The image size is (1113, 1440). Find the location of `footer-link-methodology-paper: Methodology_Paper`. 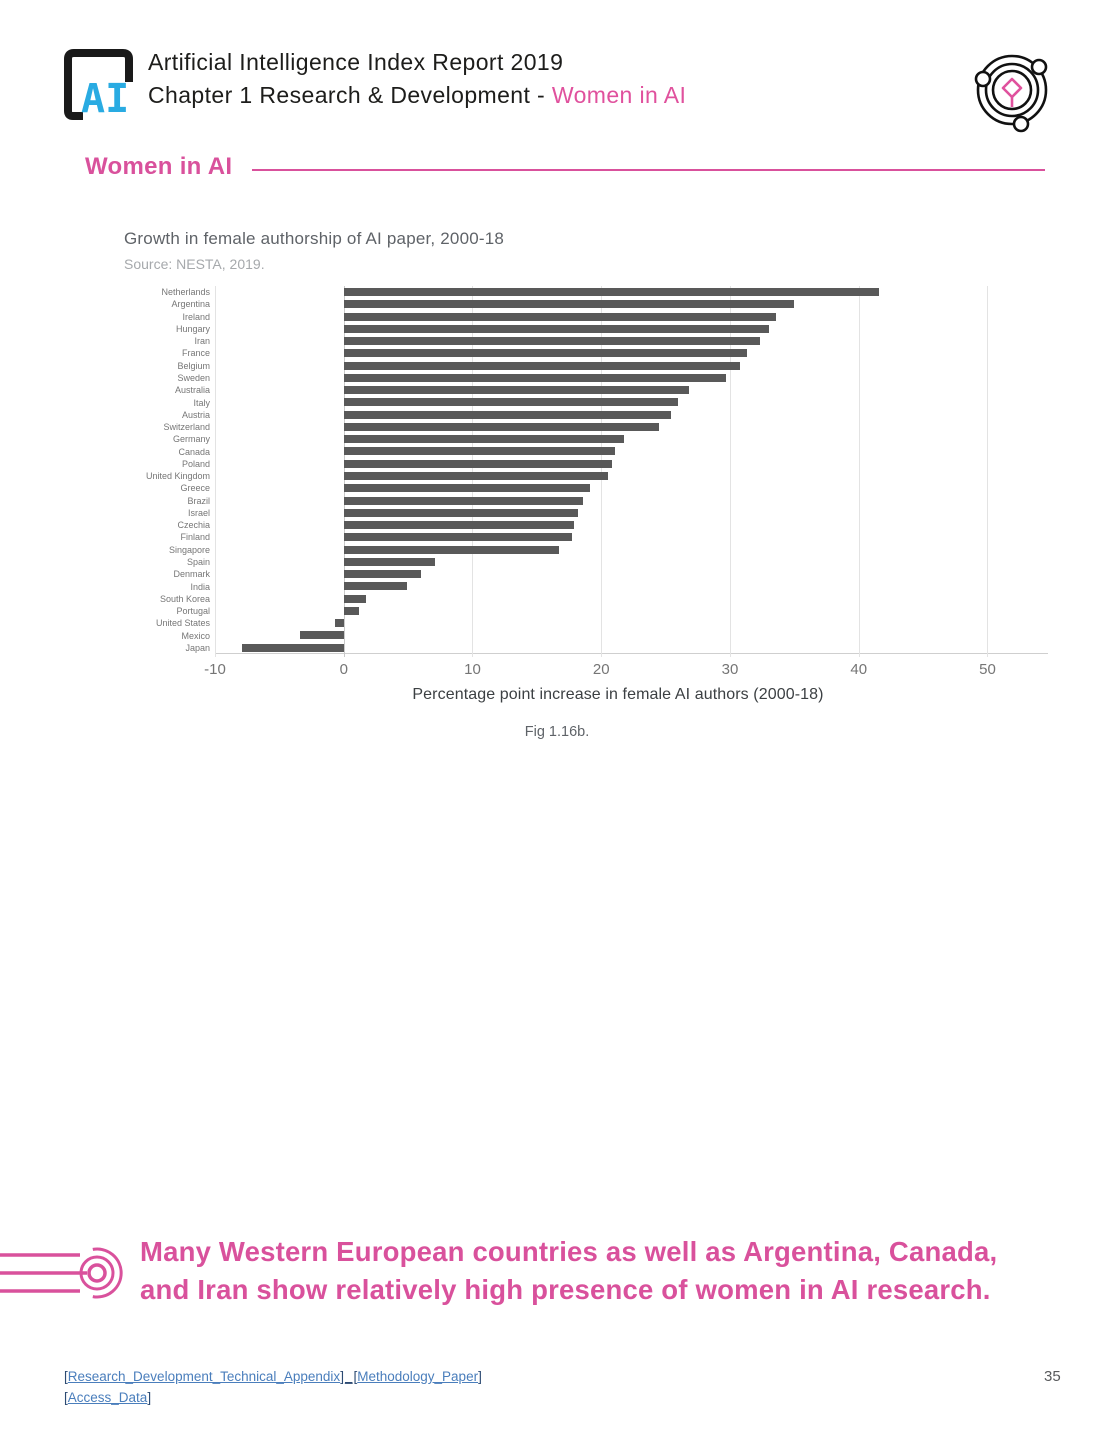

footer-link-methodology-paper: Methodology_Paper is located at coordinates (418, 1376).